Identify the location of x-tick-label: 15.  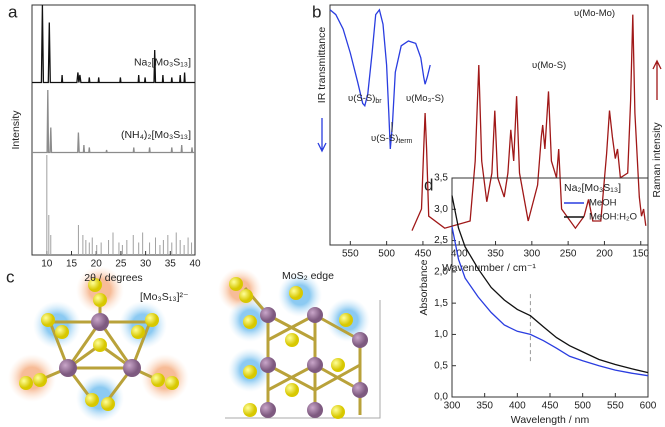
(72, 264).